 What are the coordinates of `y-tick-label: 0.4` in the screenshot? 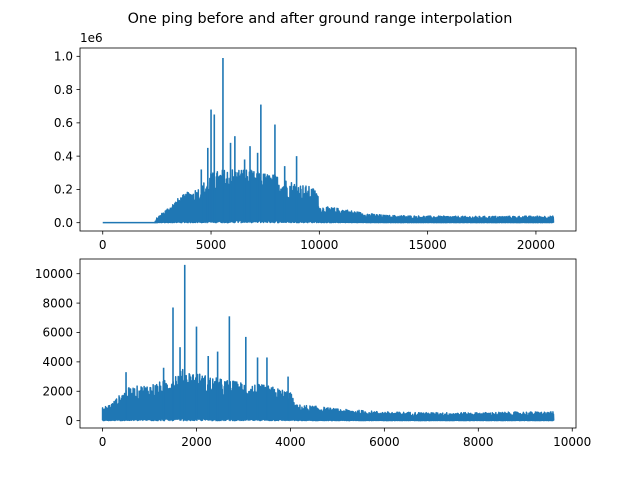 It's located at (63, 156).